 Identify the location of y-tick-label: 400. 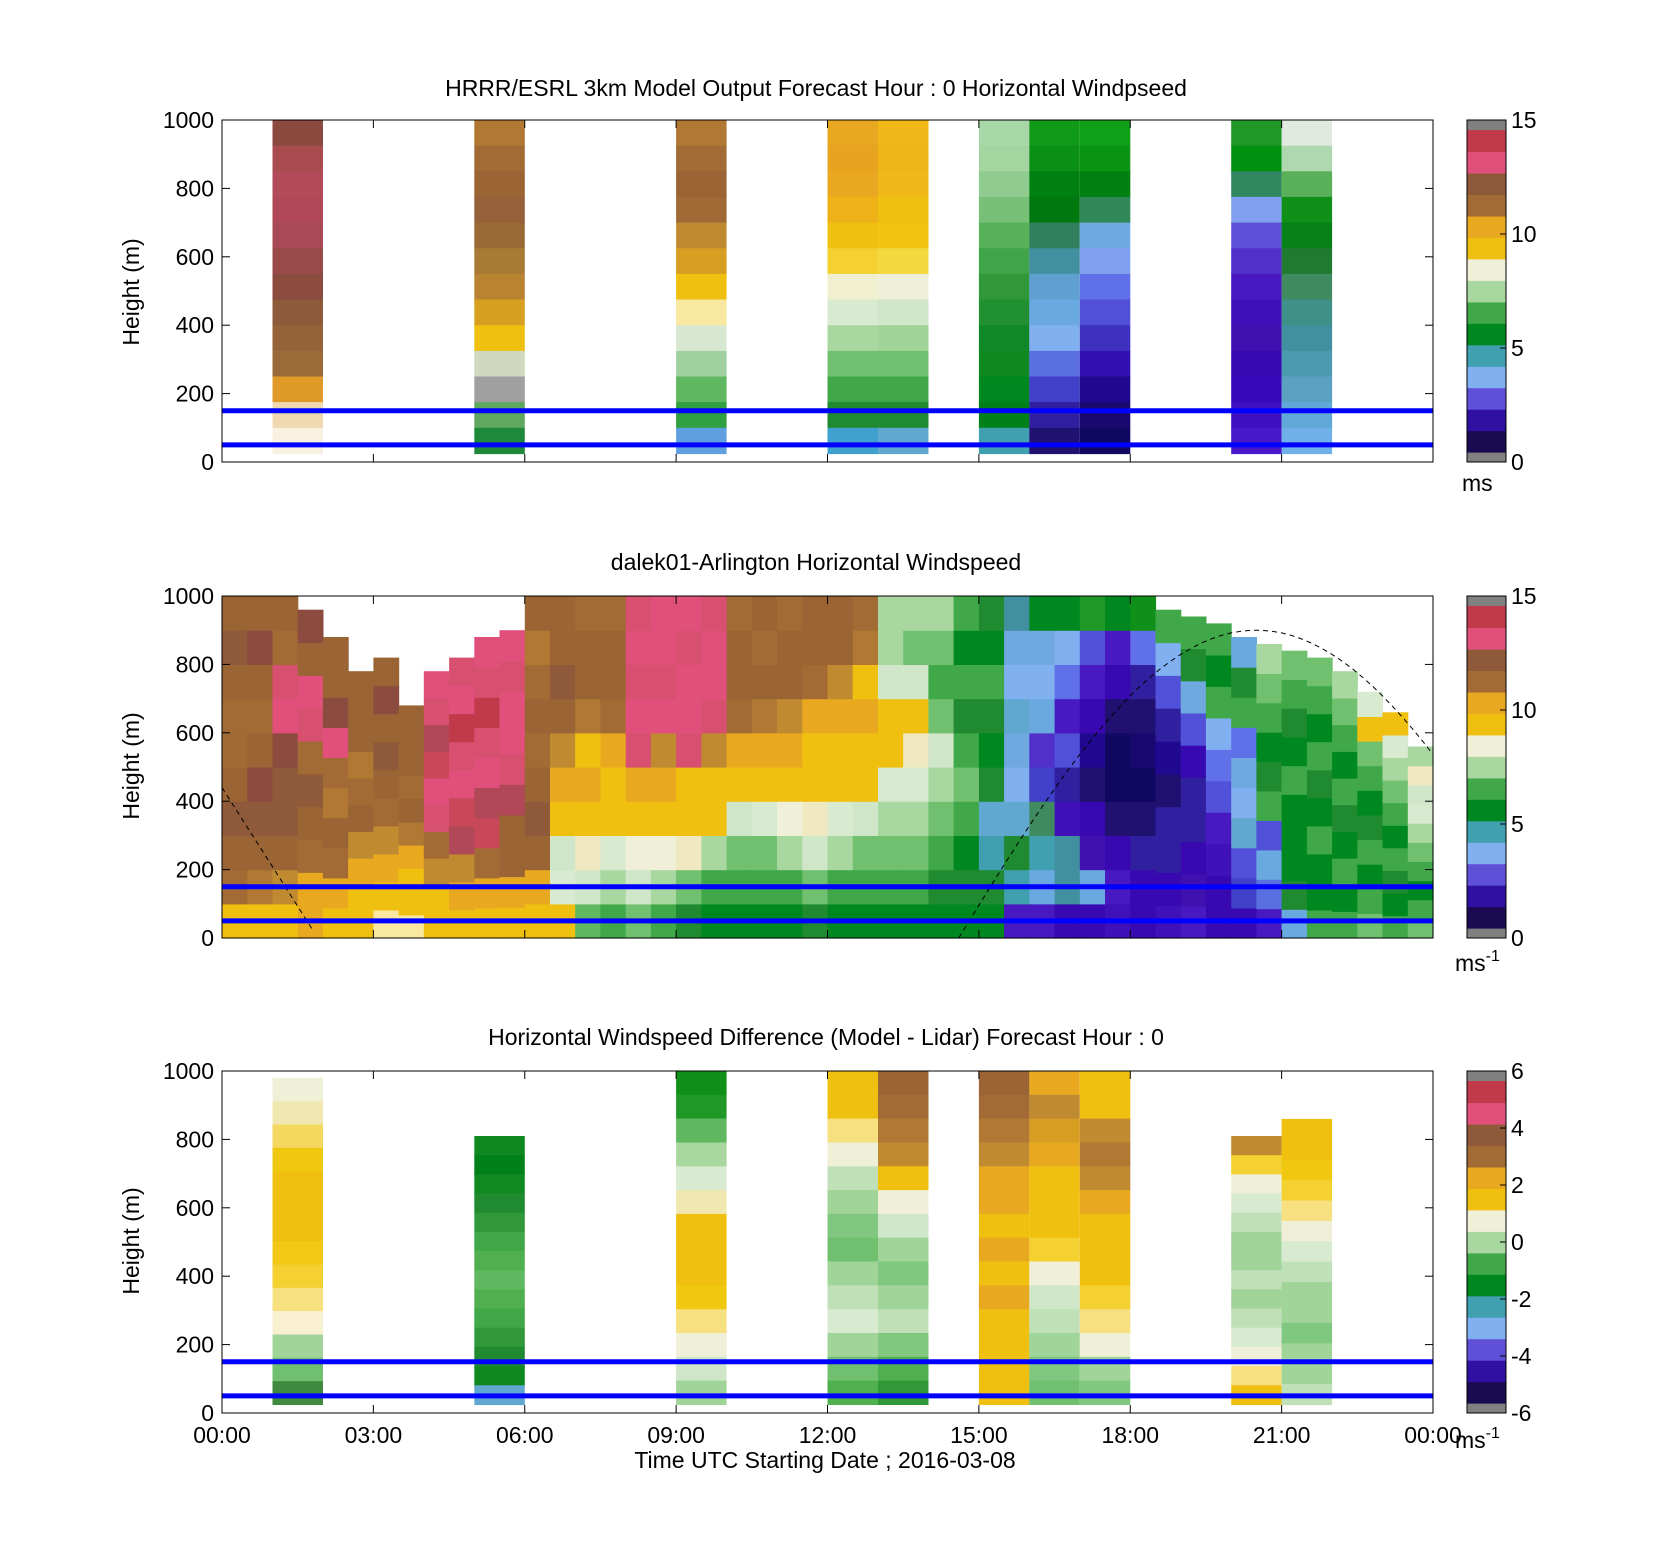
(195, 325).